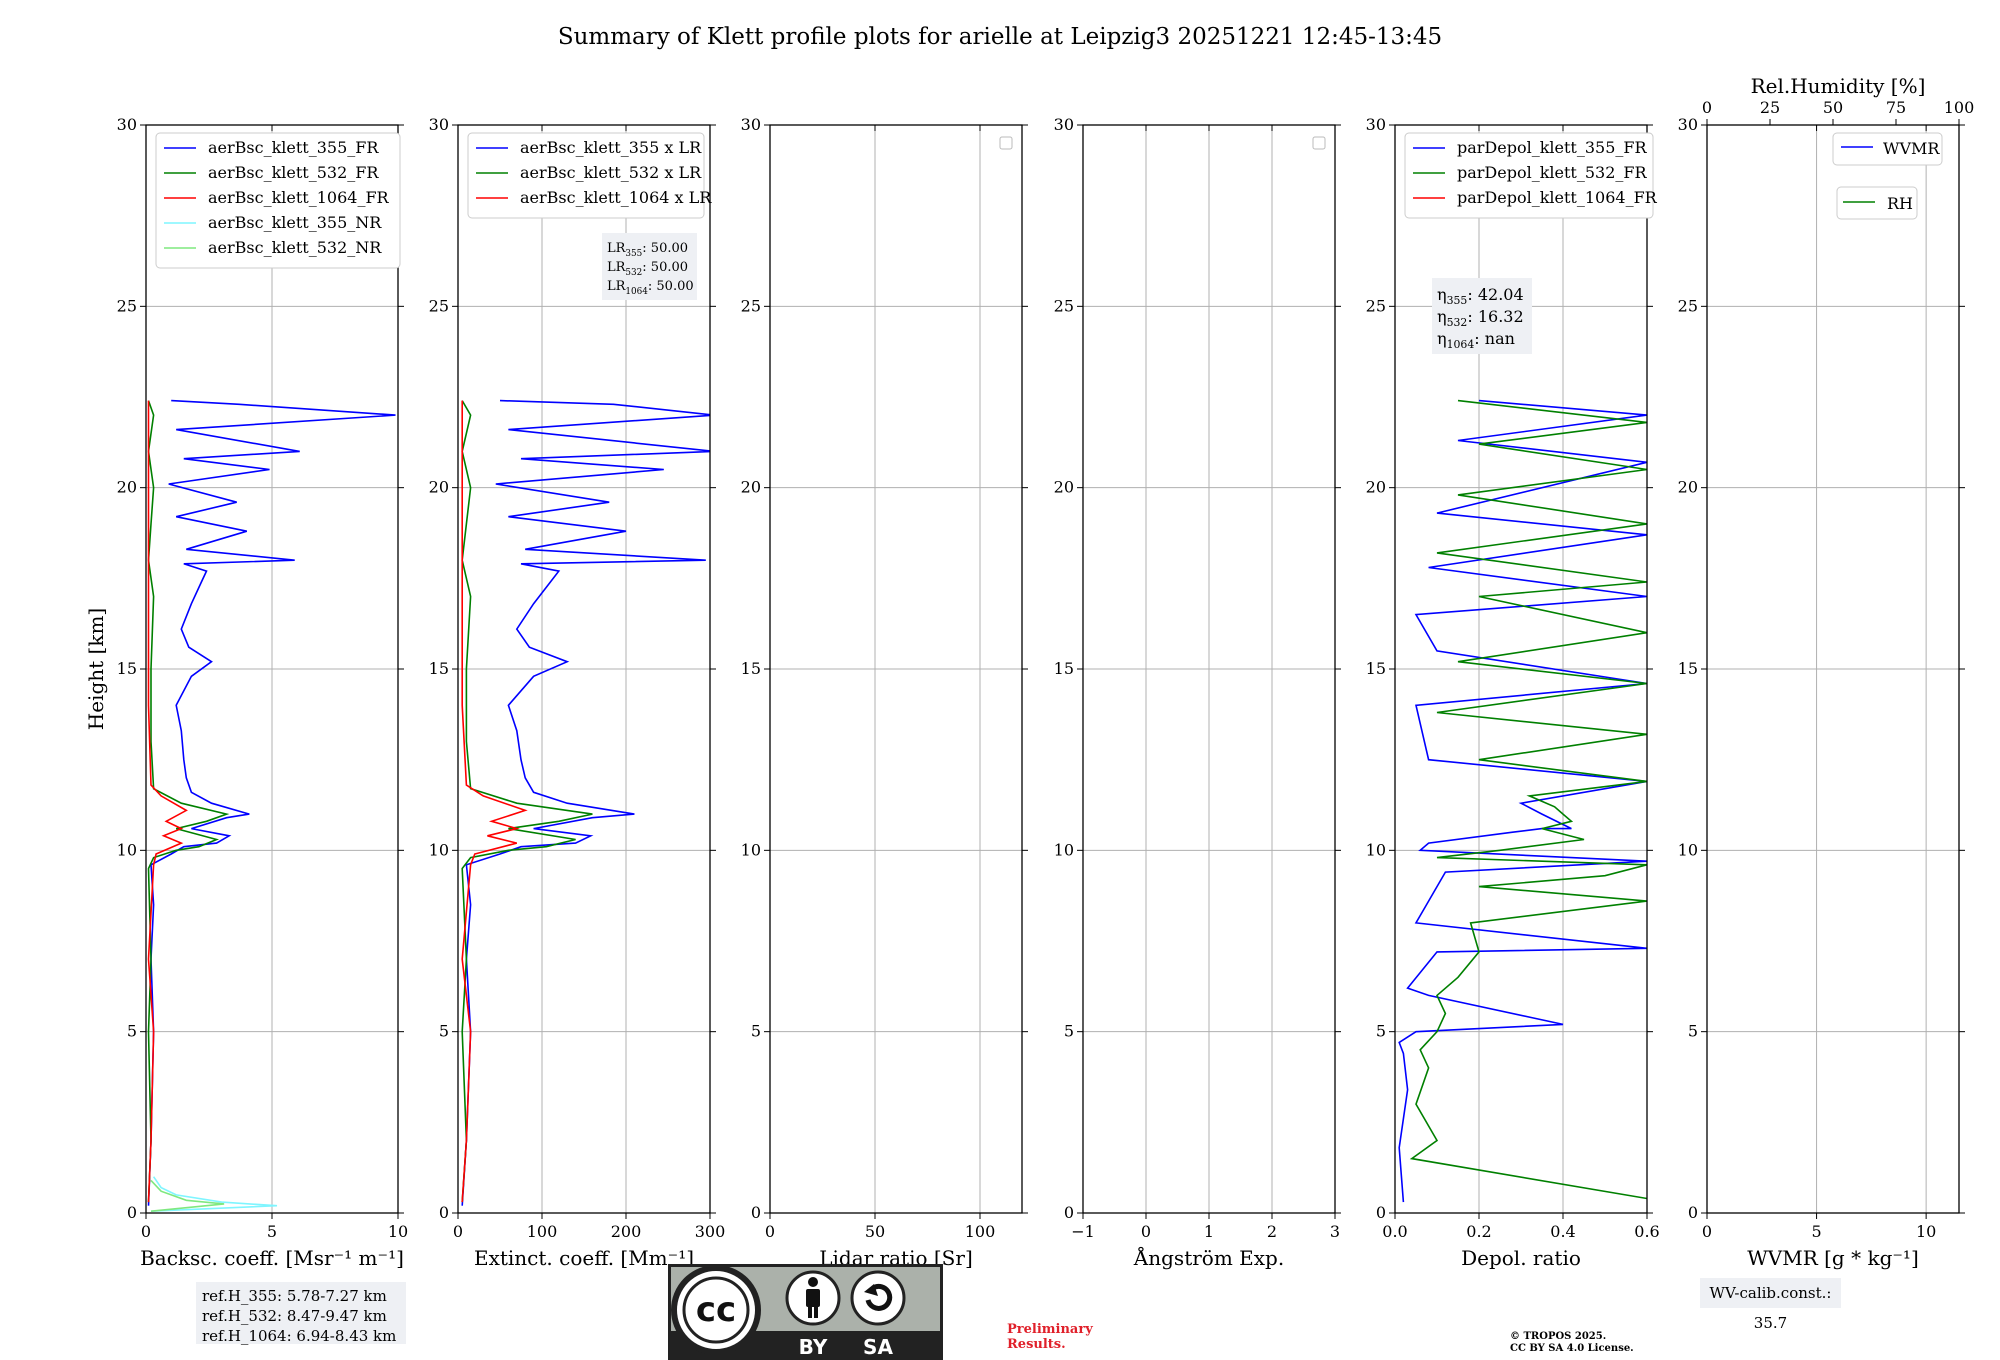  Describe the element at coordinates (1552, 147) in the screenshot. I see `legend-label: parDepol_klett_355_FR` at that location.